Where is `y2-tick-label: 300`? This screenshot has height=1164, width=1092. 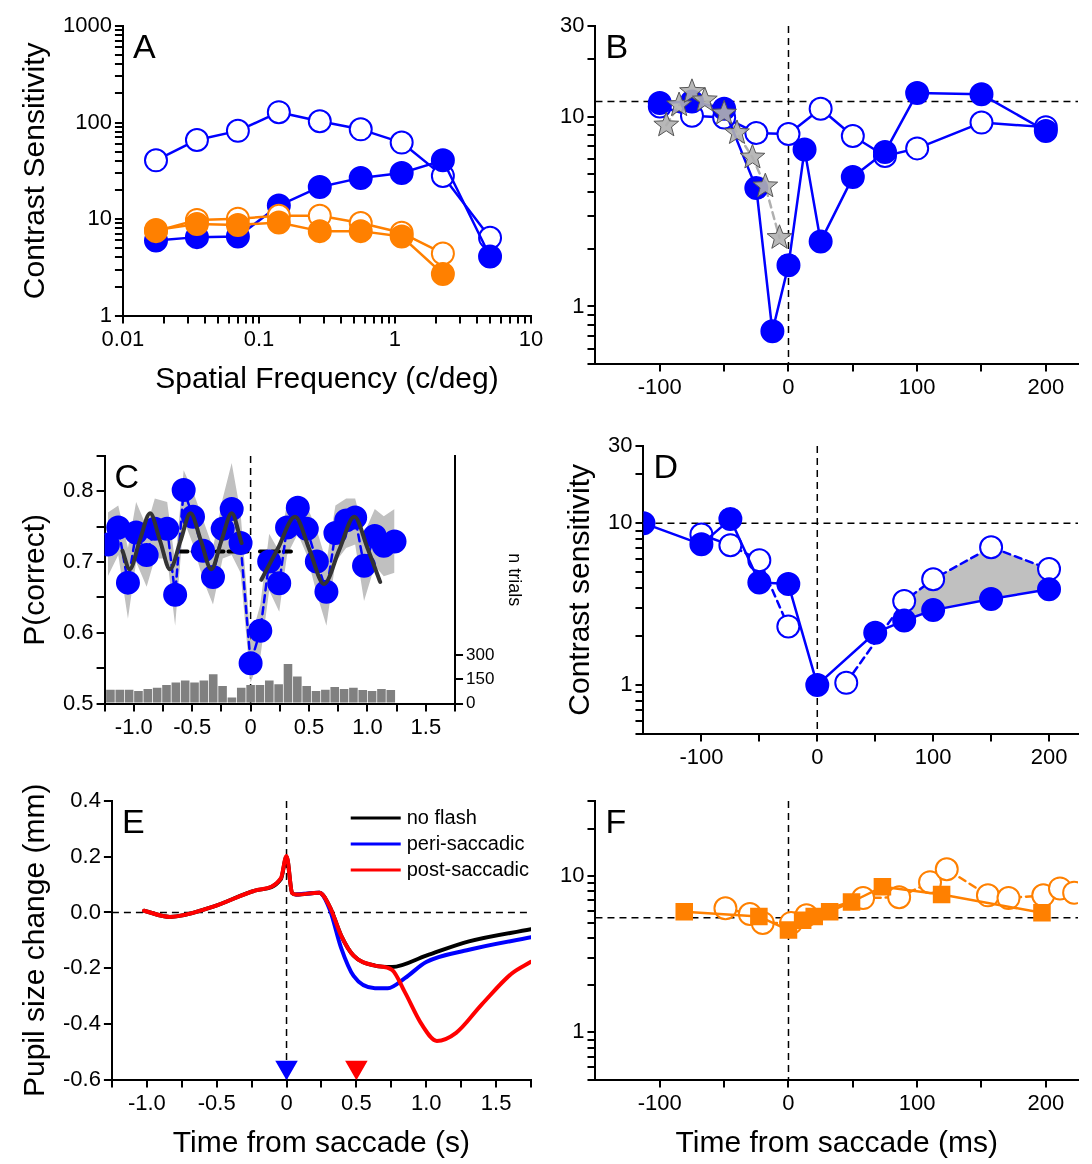 y2-tick-label: 300 is located at coordinates (480, 655).